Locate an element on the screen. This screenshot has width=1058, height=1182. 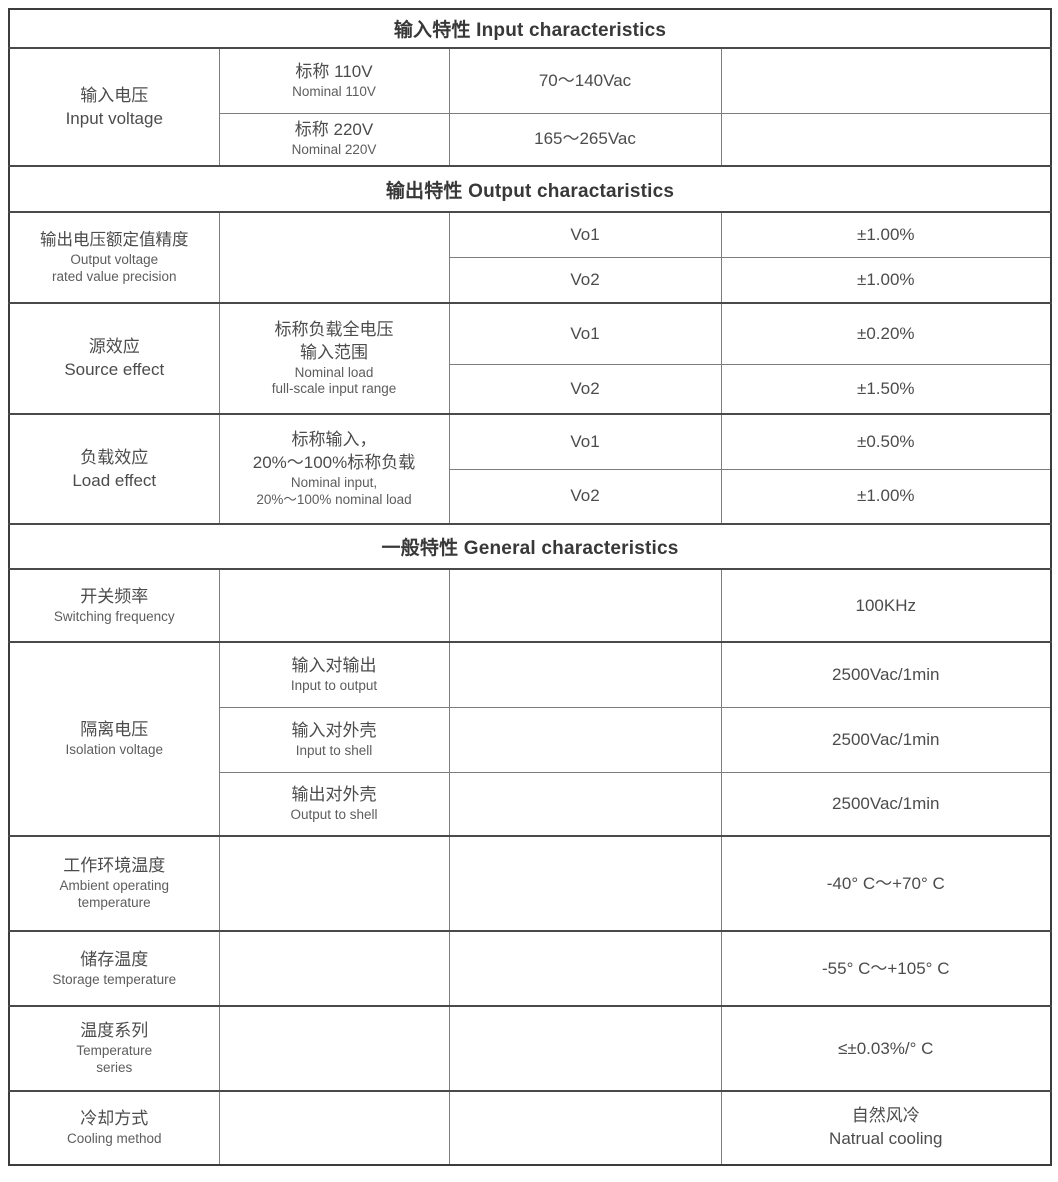
value-isolation-output-shell: 2500Vac/1min is located at coordinates (886, 804).